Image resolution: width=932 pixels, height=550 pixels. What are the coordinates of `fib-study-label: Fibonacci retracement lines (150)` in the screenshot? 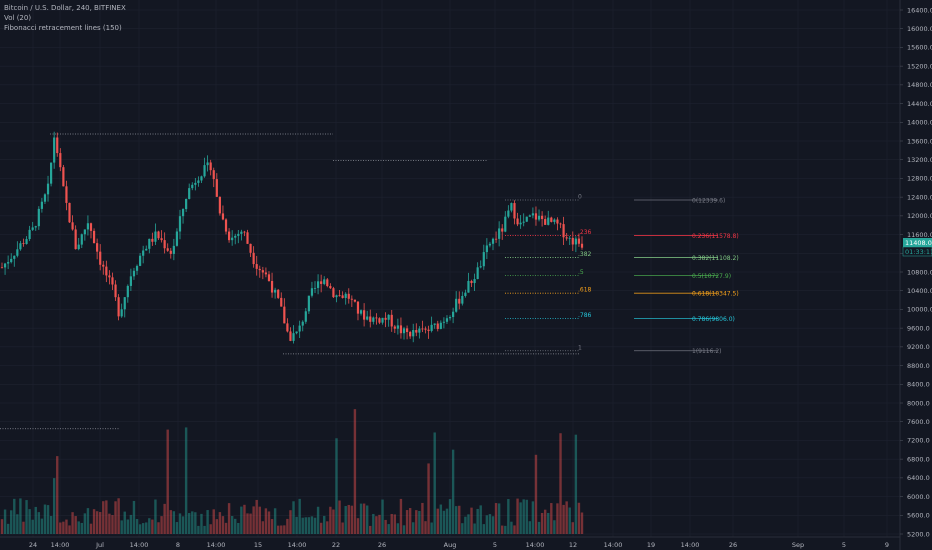 It's located at (63, 28).